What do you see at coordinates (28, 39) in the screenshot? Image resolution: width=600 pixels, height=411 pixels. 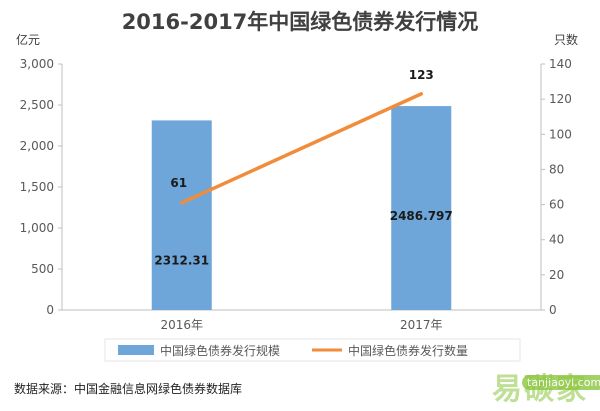 I see `left-axis-unit: 亿元` at bounding box center [28, 39].